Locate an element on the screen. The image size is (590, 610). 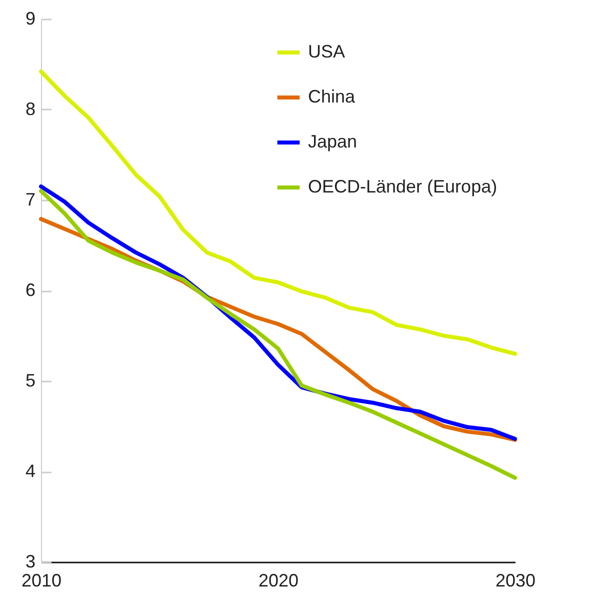
y-tick-label: 9 is located at coordinates (30, 18).